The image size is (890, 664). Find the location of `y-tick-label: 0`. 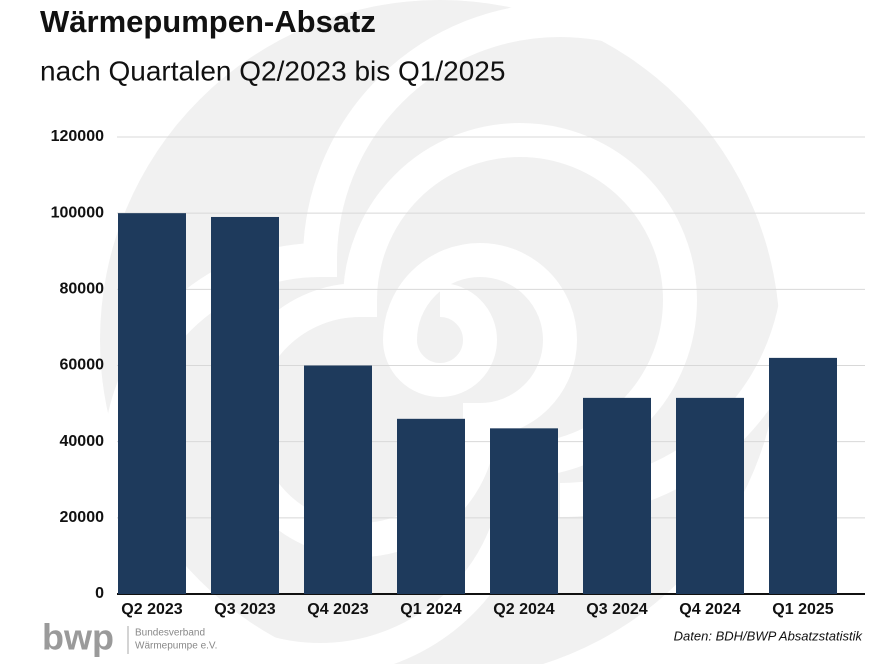

y-tick-label: 0 is located at coordinates (99, 593).